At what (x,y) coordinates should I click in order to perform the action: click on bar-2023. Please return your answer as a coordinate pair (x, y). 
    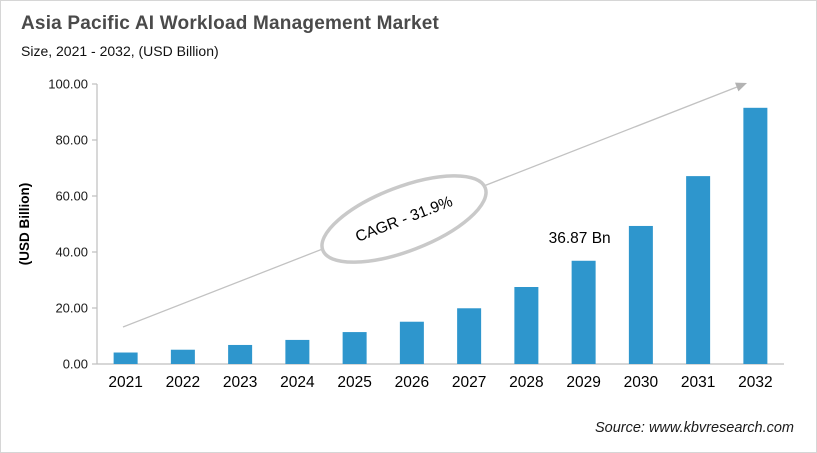
    Looking at the image, I should click on (240, 354).